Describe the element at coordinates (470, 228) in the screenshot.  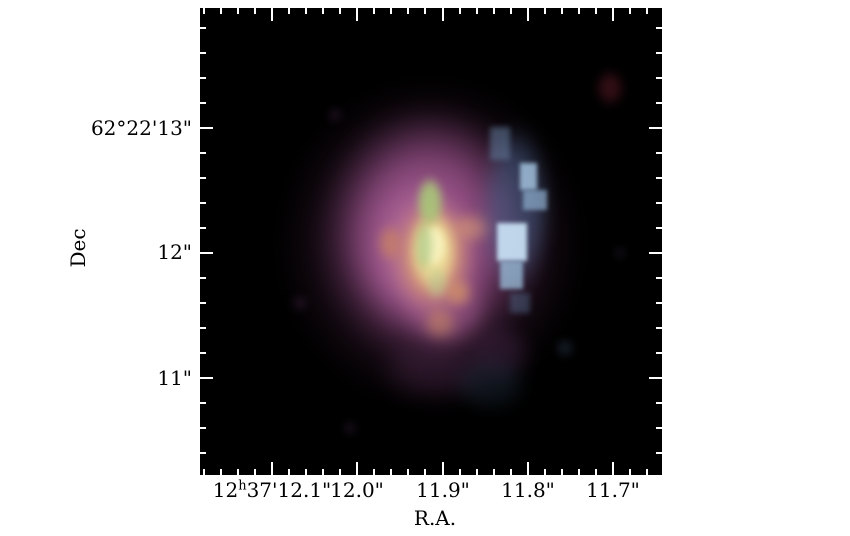
I see `nebula-orange-right` at that location.